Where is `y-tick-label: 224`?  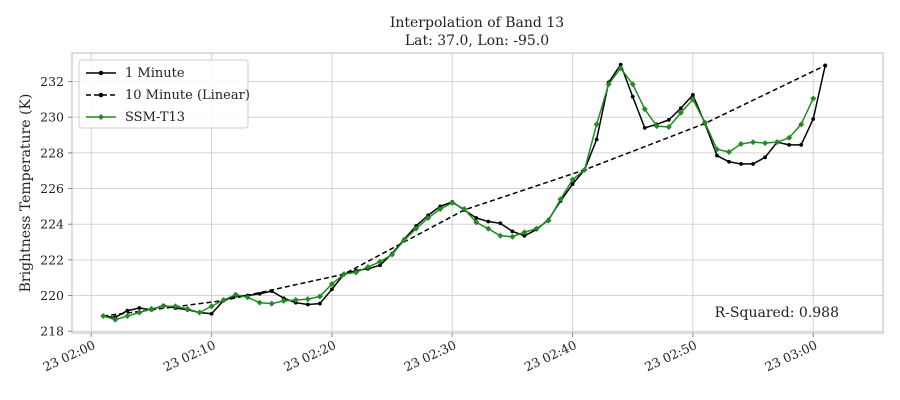 y-tick-label: 224 is located at coordinates (52, 224).